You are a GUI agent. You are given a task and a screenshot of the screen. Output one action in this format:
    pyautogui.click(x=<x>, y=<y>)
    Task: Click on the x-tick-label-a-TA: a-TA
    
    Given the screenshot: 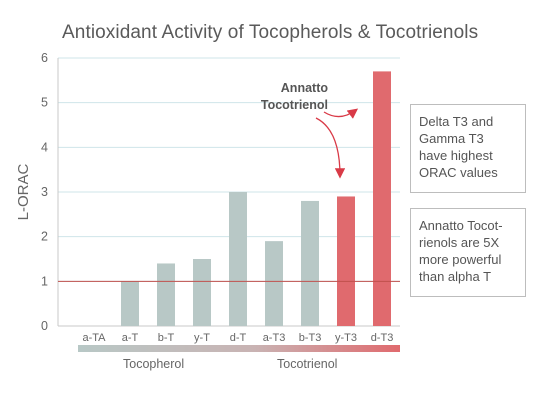 What is the action you would take?
    pyautogui.click(x=94, y=338)
    